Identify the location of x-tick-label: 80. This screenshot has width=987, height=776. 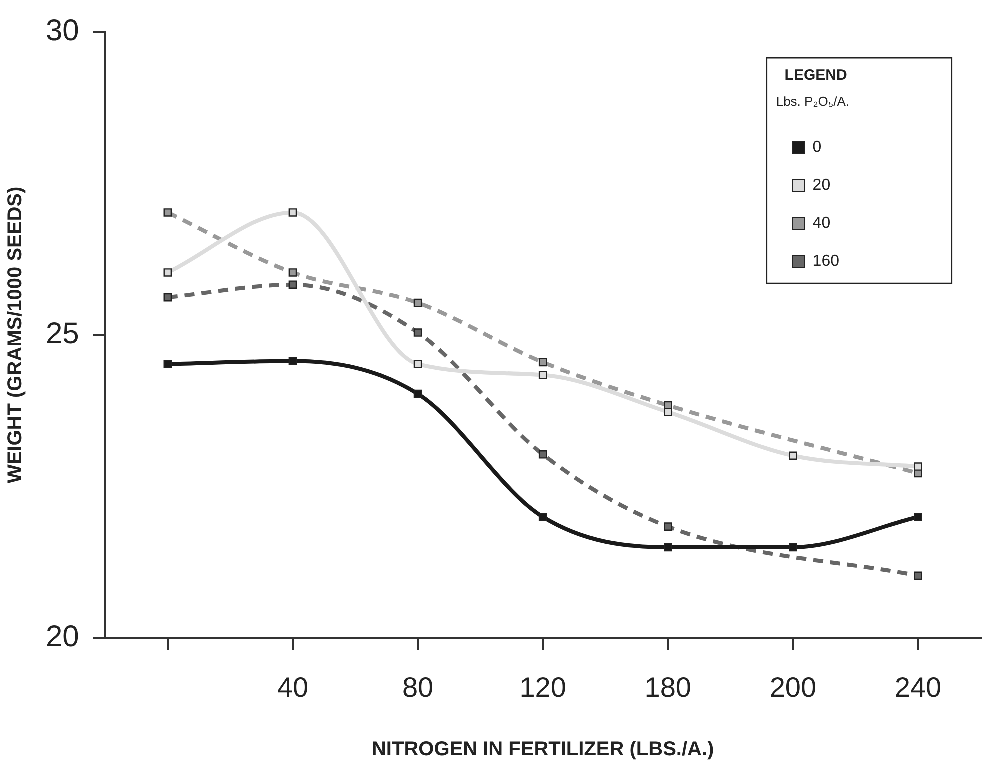
(418, 687).